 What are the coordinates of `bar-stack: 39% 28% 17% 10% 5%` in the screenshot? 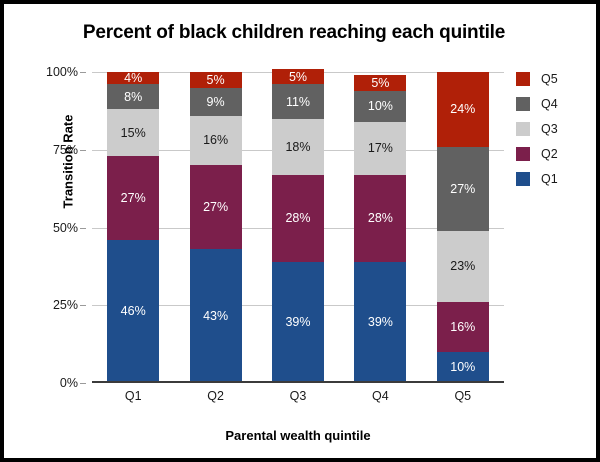 It's located at (380, 227).